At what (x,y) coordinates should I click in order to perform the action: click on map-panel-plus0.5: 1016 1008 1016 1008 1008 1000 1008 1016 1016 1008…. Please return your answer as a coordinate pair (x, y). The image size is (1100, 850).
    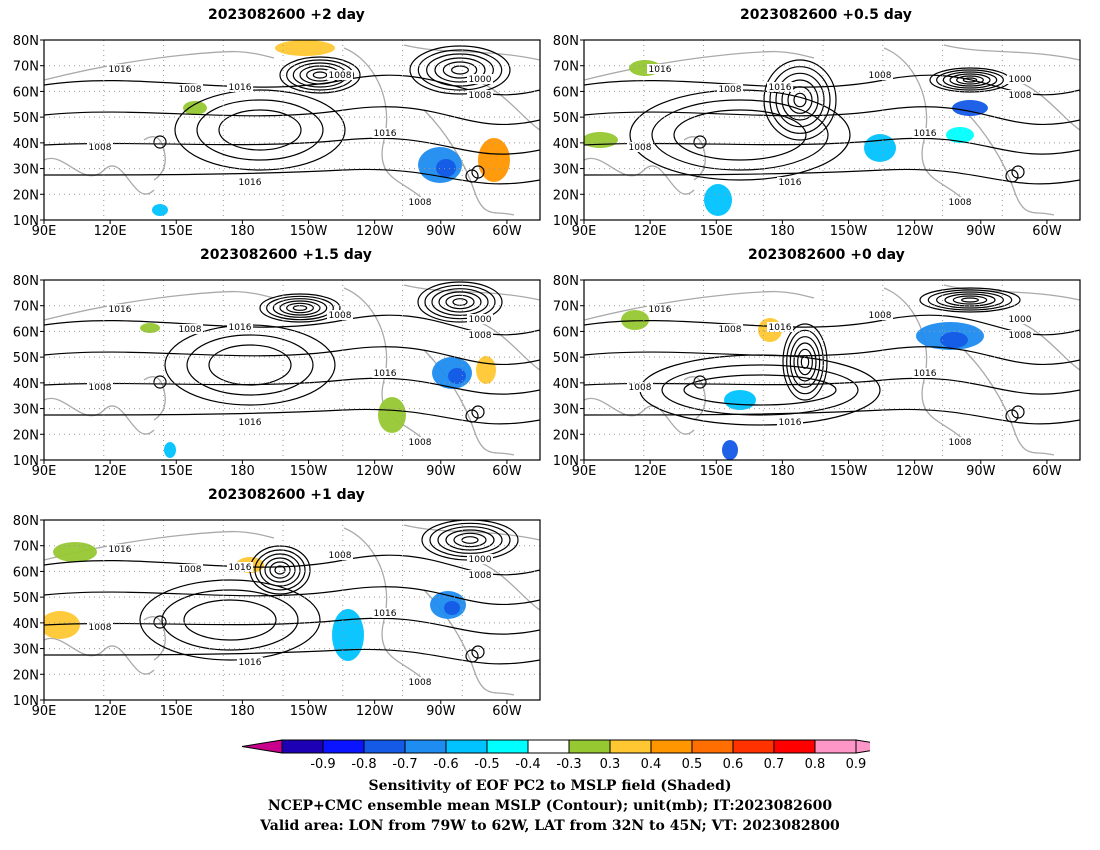
    Looking at the image, I should click on (815, 137).